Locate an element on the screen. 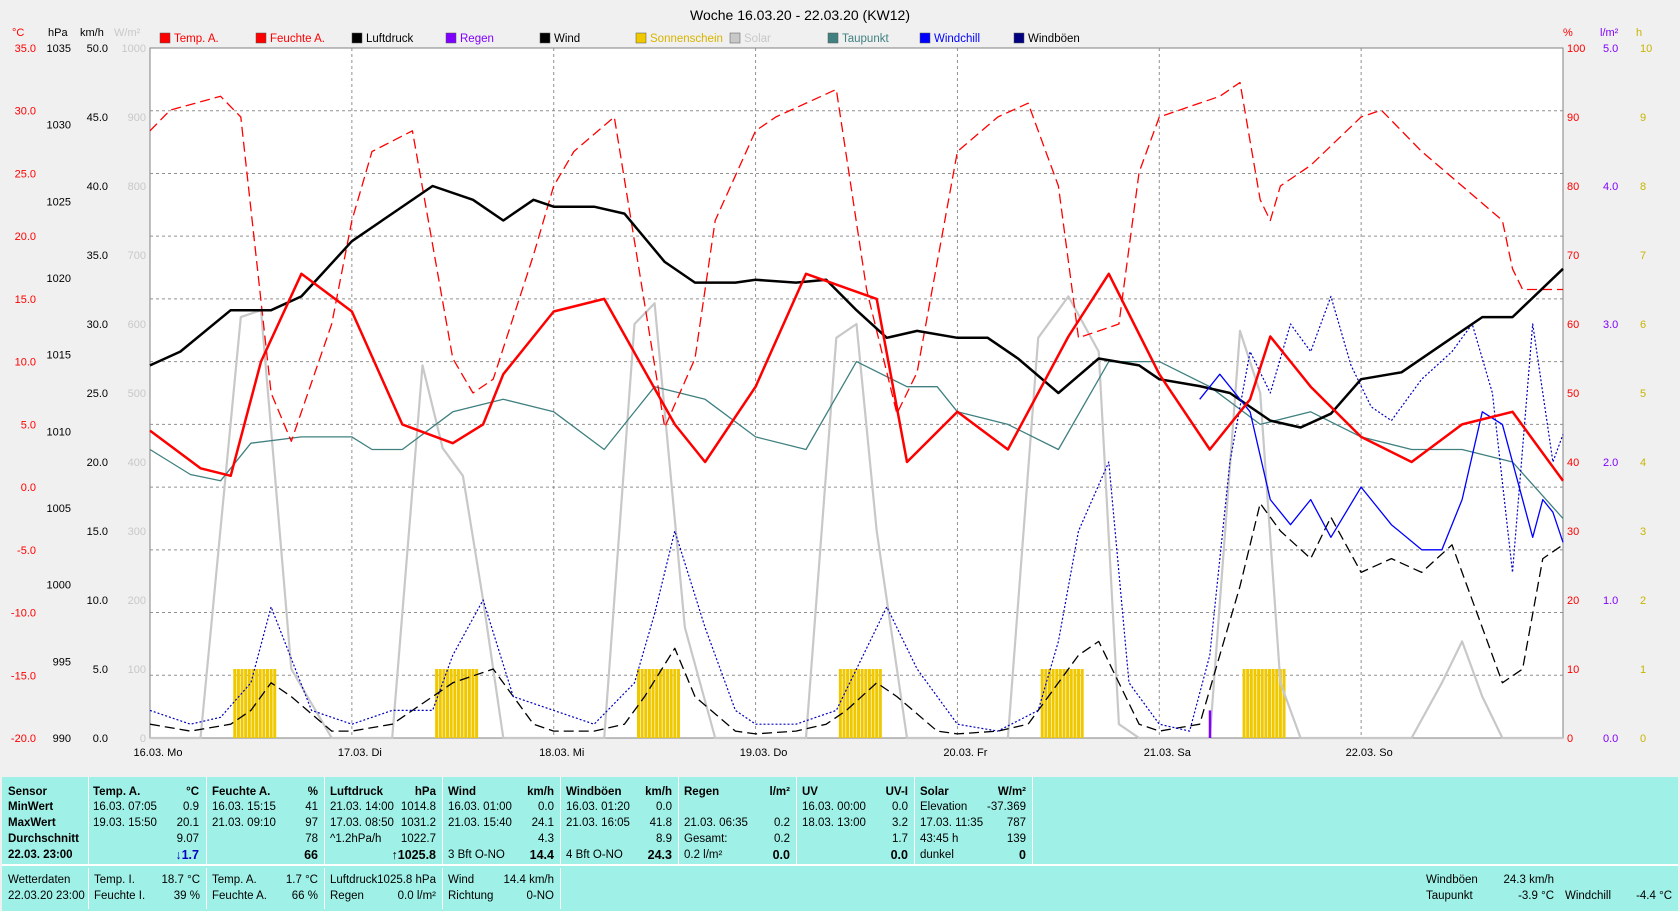 Image resolution: width=1680 pixels, height=911 pixels. hum-tick-label: 10 is located at coordinates (1573, 670).